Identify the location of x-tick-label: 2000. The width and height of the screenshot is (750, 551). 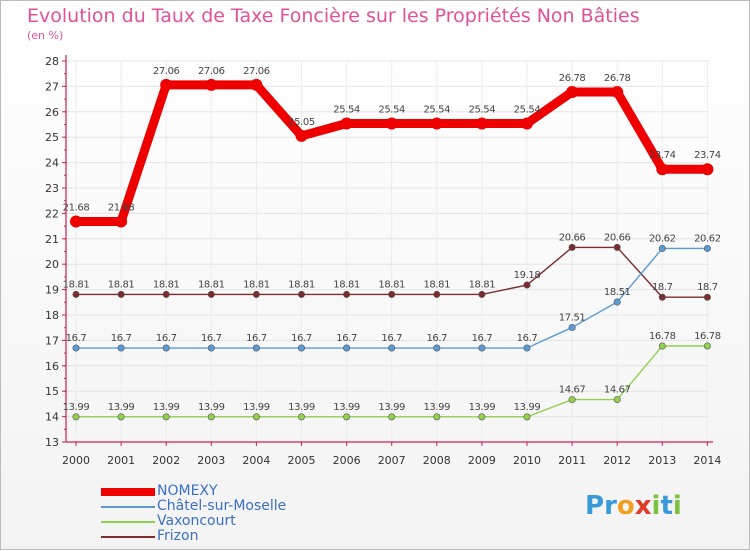
(76, 460).